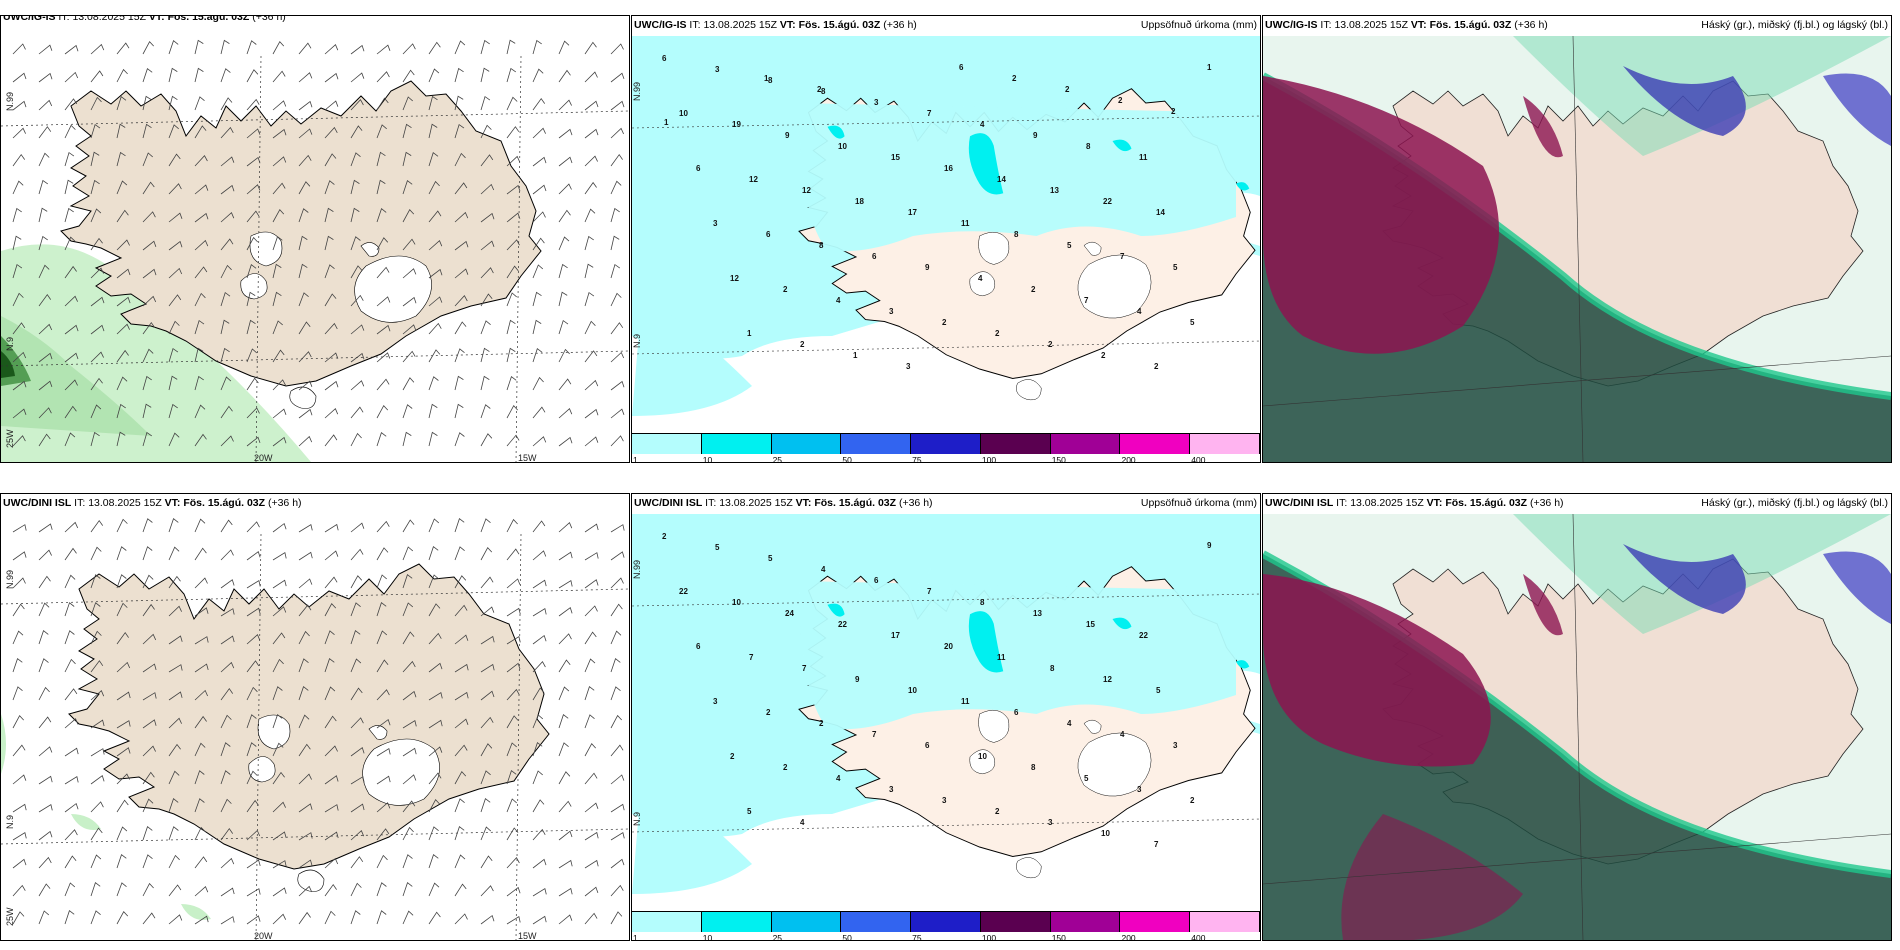 Image resolution: width=1900 pixels, height=950 pixels. I want to click on legend-label: 150, so click(1058, 459).